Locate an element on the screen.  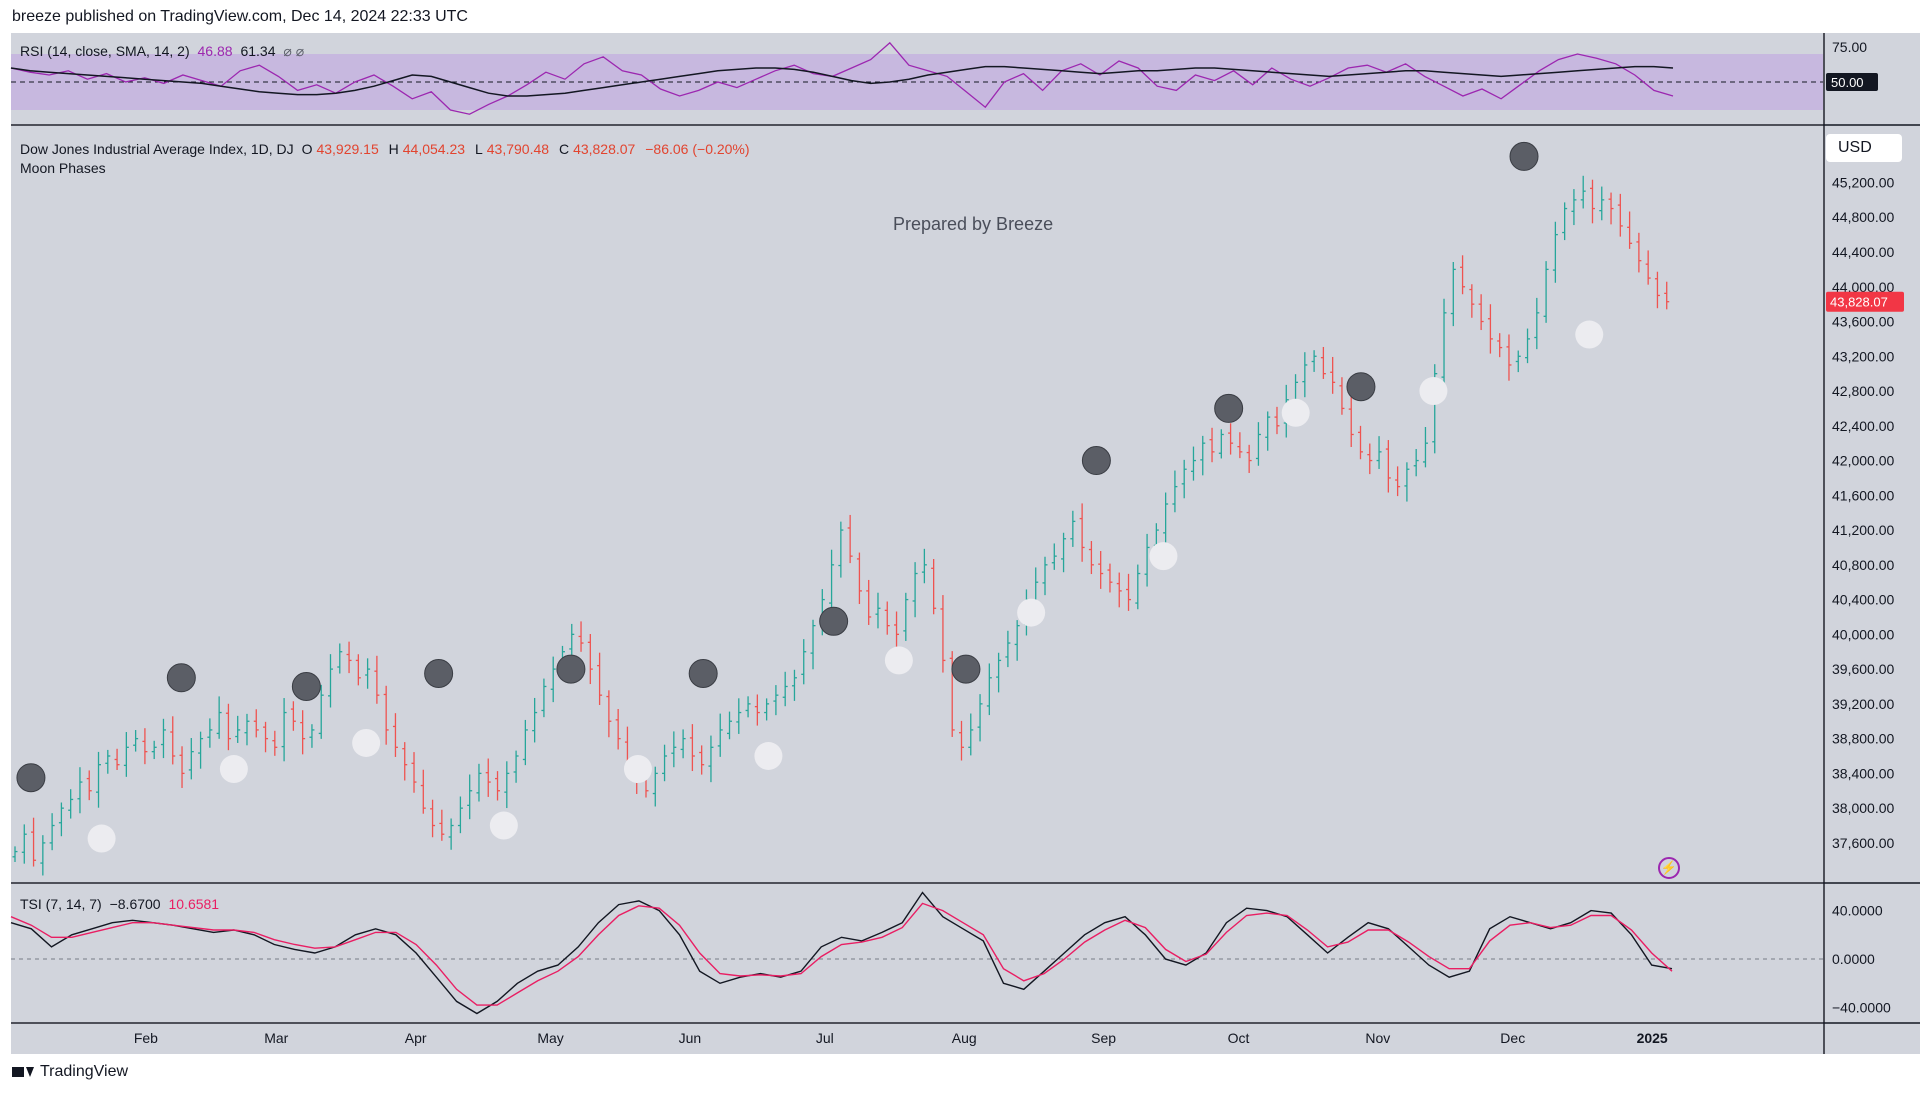
rsi-plot is located at coordinates (916, 78).